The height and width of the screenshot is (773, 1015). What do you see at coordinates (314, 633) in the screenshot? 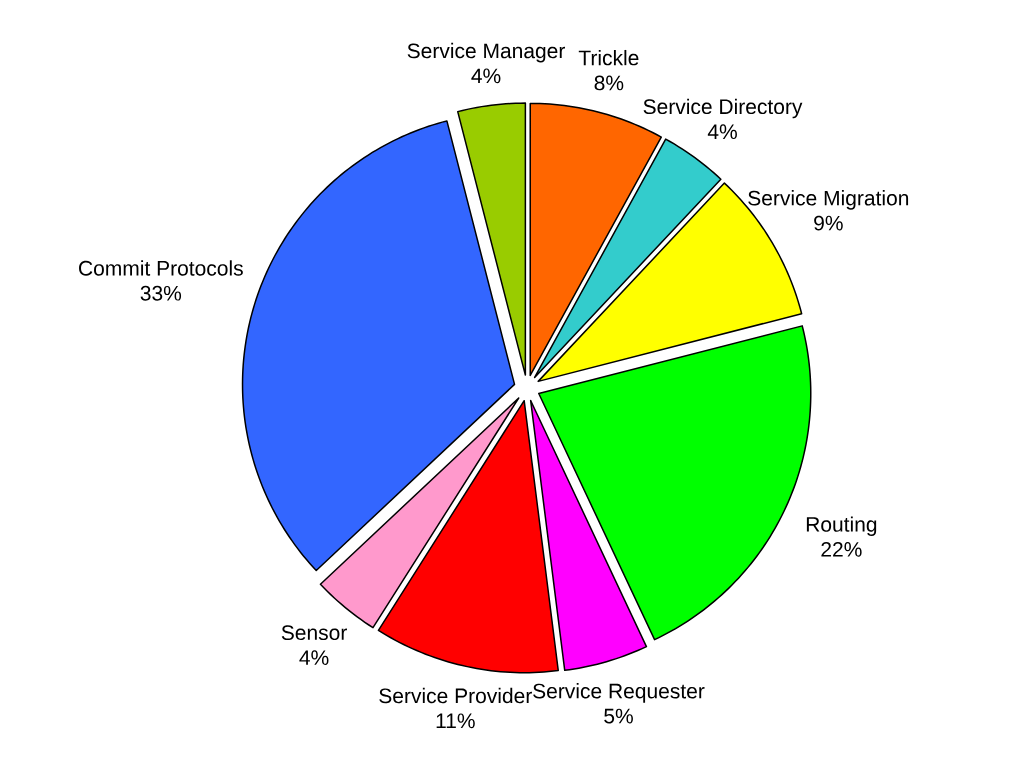
I see `slice-label: Sensor` at bounding box center [314, 633].